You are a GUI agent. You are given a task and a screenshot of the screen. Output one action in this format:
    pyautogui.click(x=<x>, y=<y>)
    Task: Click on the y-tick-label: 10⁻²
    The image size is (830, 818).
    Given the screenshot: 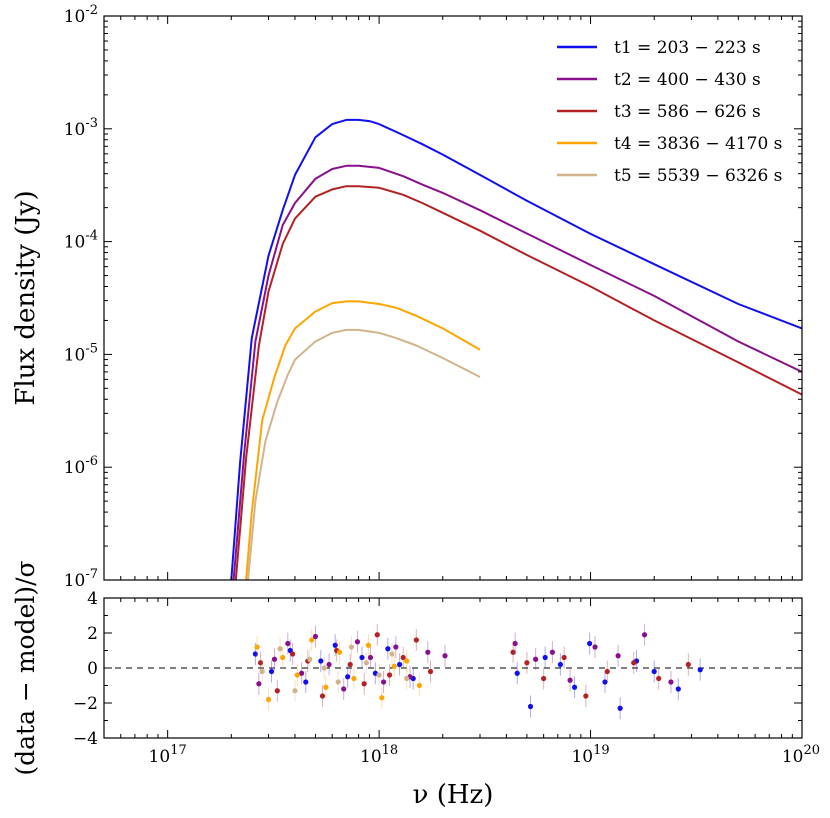 What is the action you would take?
    pyautogui.click(x=81, y=15)
    